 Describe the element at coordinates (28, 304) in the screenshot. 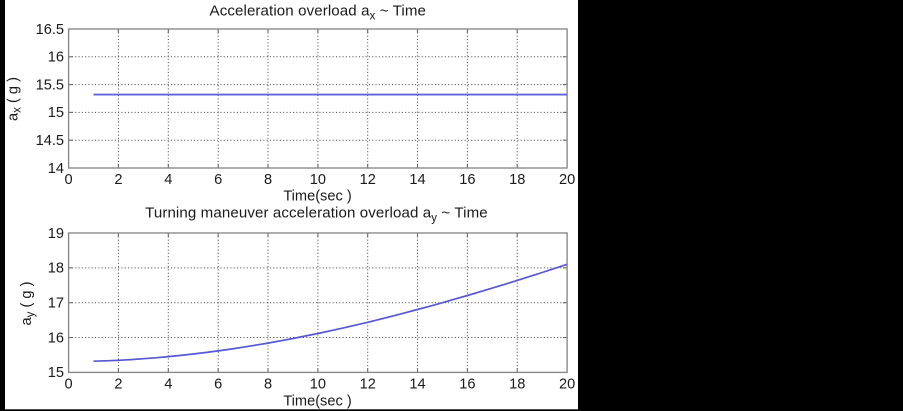

I see `svg-text: ay ( g )` at that location.